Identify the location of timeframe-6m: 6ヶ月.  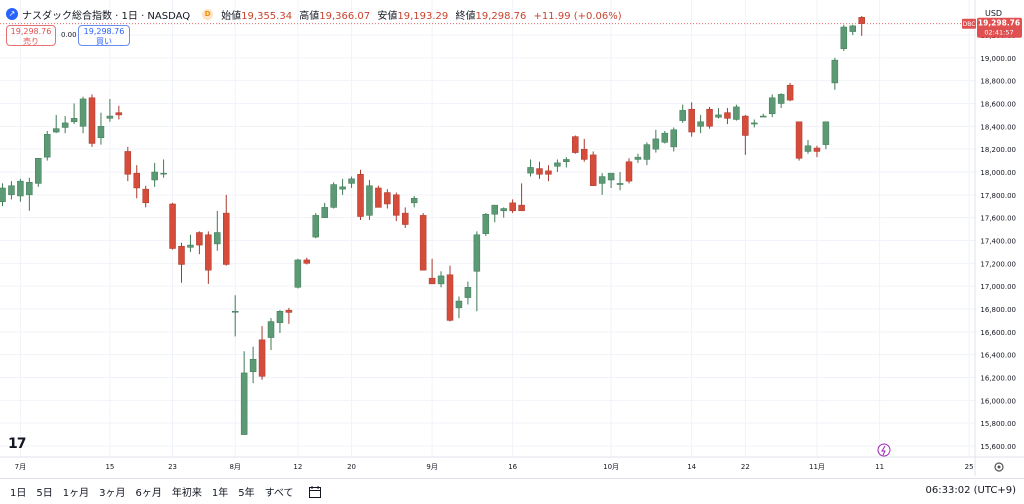
(148, 493).